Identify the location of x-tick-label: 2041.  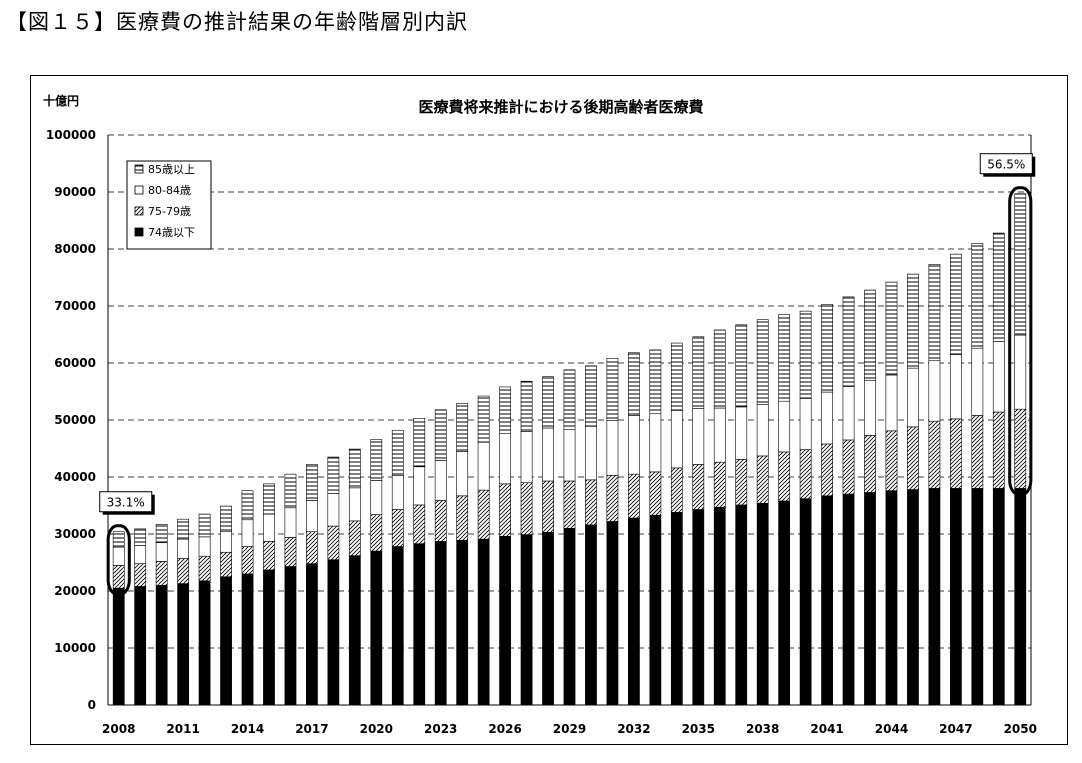
(826, 729).